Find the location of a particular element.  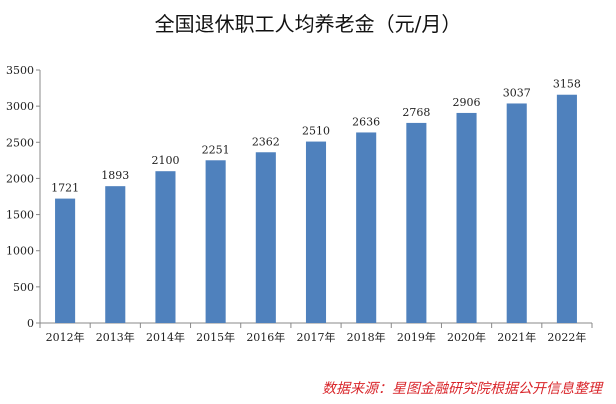

bar-value-label: 2768 is located at coordinates (416, 112).